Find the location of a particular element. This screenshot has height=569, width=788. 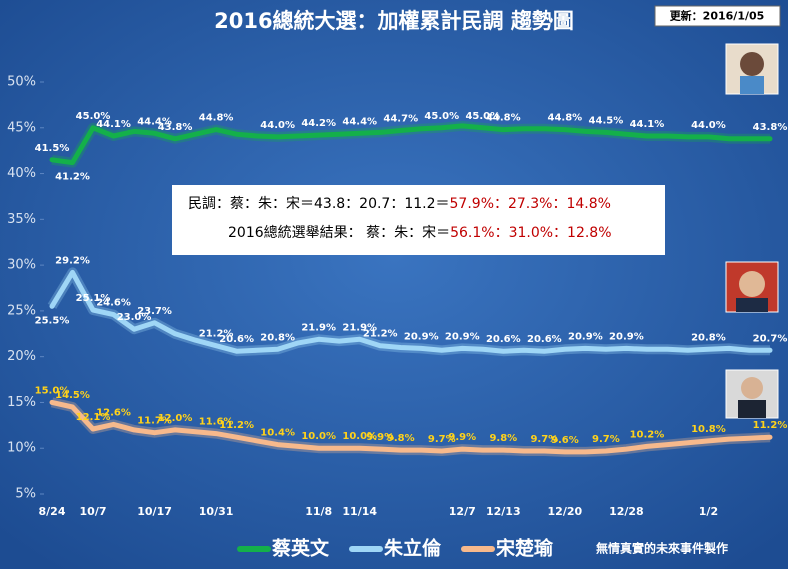

annotation-result: 57.9%：27.3%：14.8% is located at coordinates (530, 204).